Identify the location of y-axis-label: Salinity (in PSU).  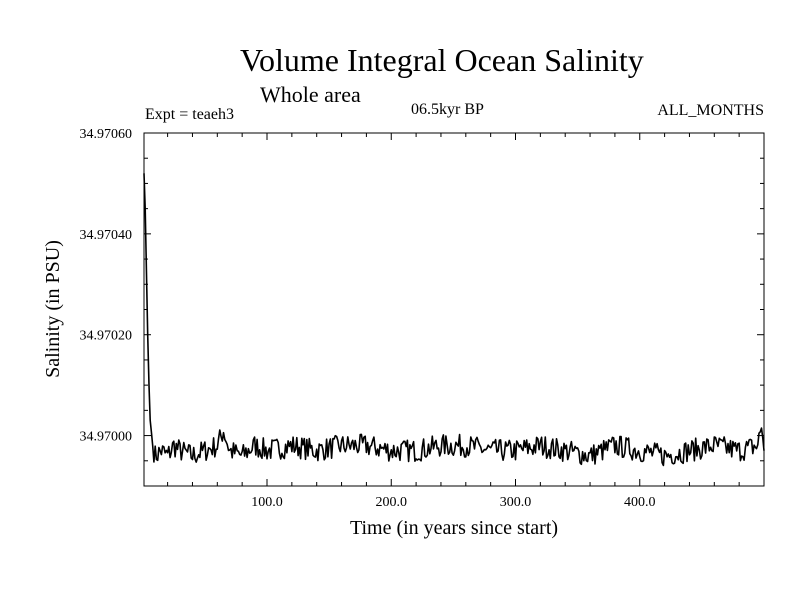
(53, 309).